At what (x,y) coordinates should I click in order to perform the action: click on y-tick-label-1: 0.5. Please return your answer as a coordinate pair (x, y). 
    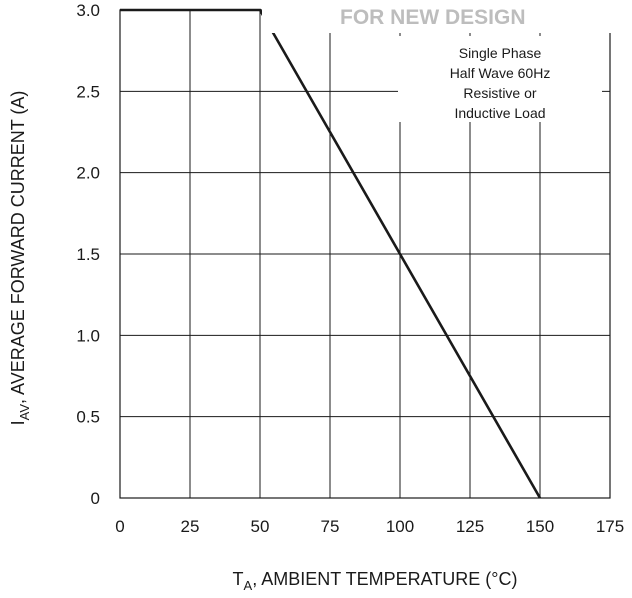
    Looking at the image, I should click on (88, 417).